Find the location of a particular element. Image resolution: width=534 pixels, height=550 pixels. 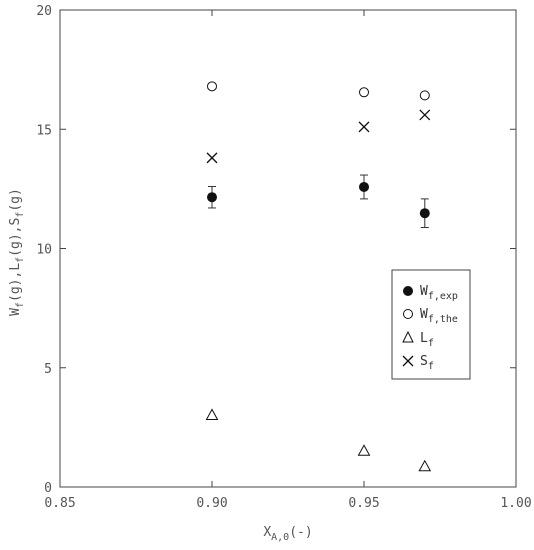

legend-label-wthe-main: W is located at coordinates (424, 314).